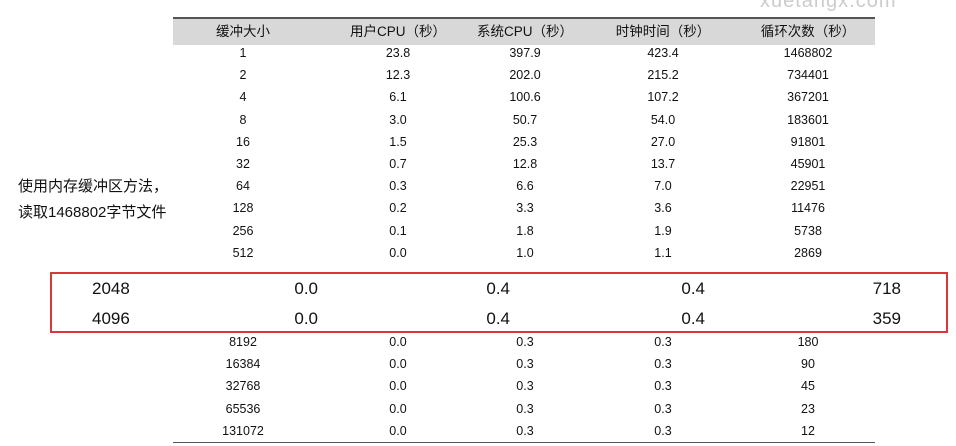  What do you see at coordinates (398, 164) in the screenshot?
I see `cell: 0.7` at bounding box center [398, 164].